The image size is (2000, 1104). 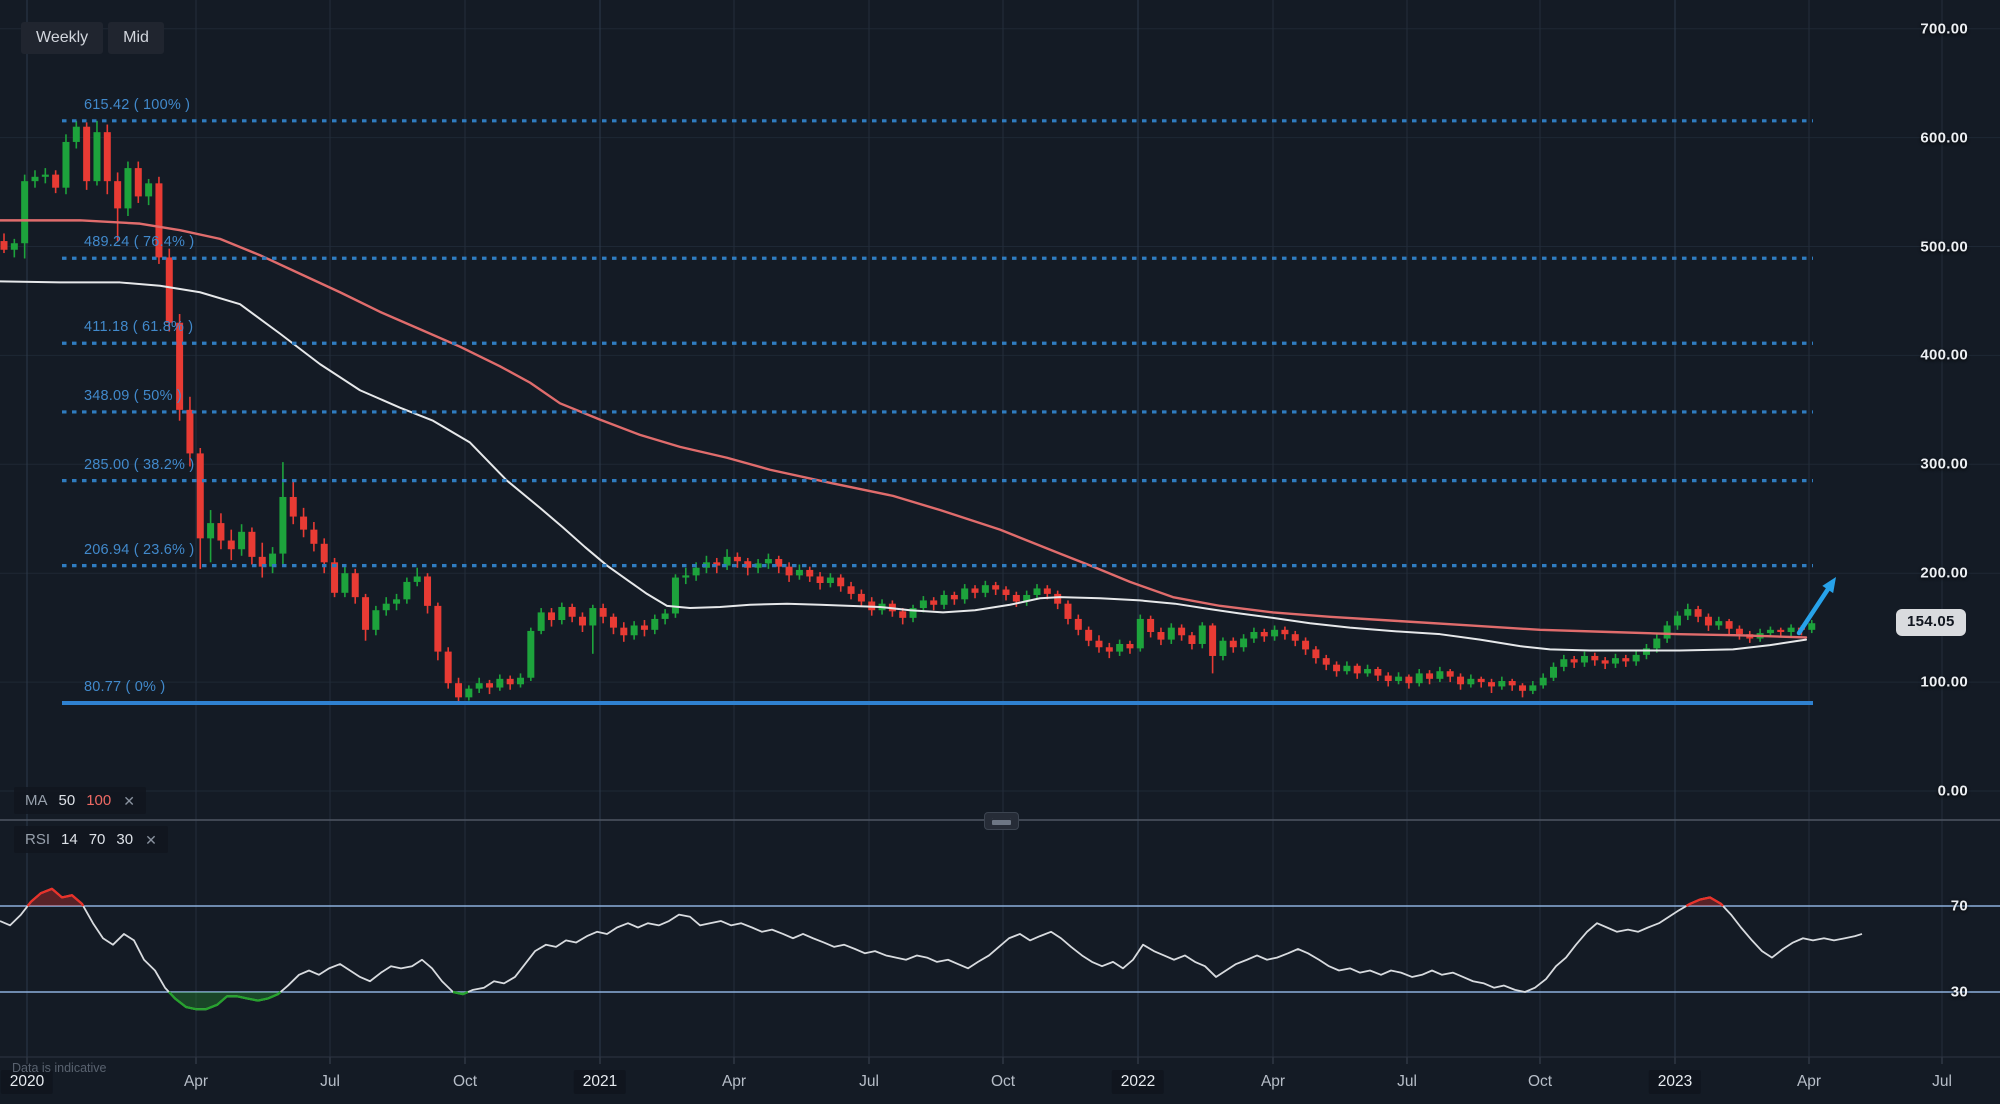 What do you see at coordinates (91, 839) in the screenshot?
I see `rsi-indicator-legend: RSI 14 70 30 ✕` at bounding box center [91, 839].